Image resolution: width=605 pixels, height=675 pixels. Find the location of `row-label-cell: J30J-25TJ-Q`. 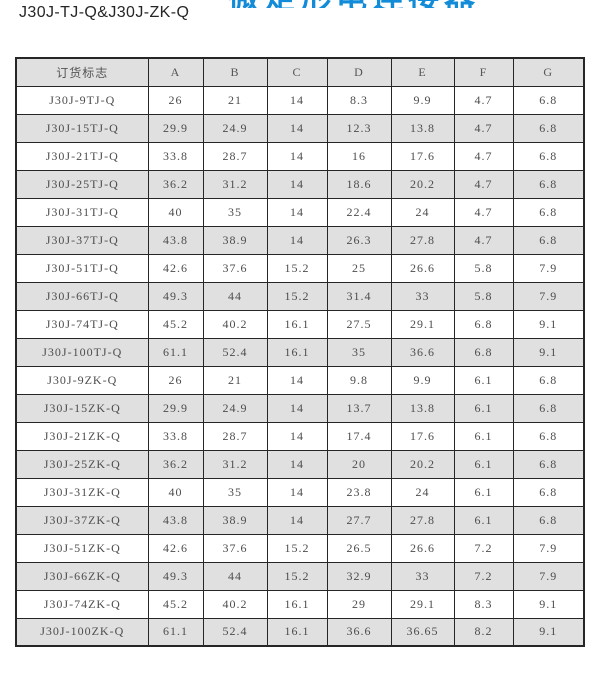

row-label-cell: J30J-25TJ-Q is located at coordinates (82, 184).